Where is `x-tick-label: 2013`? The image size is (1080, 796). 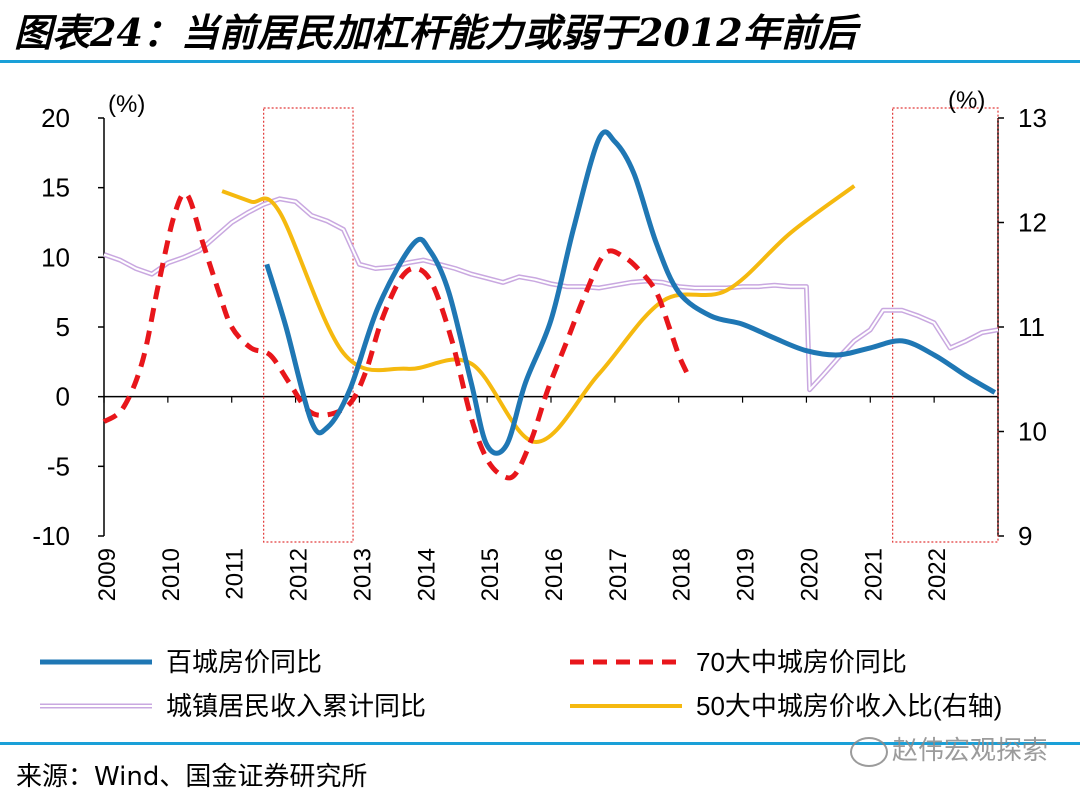 x-tick-label: 2013 is located at coordinates (362, 574).